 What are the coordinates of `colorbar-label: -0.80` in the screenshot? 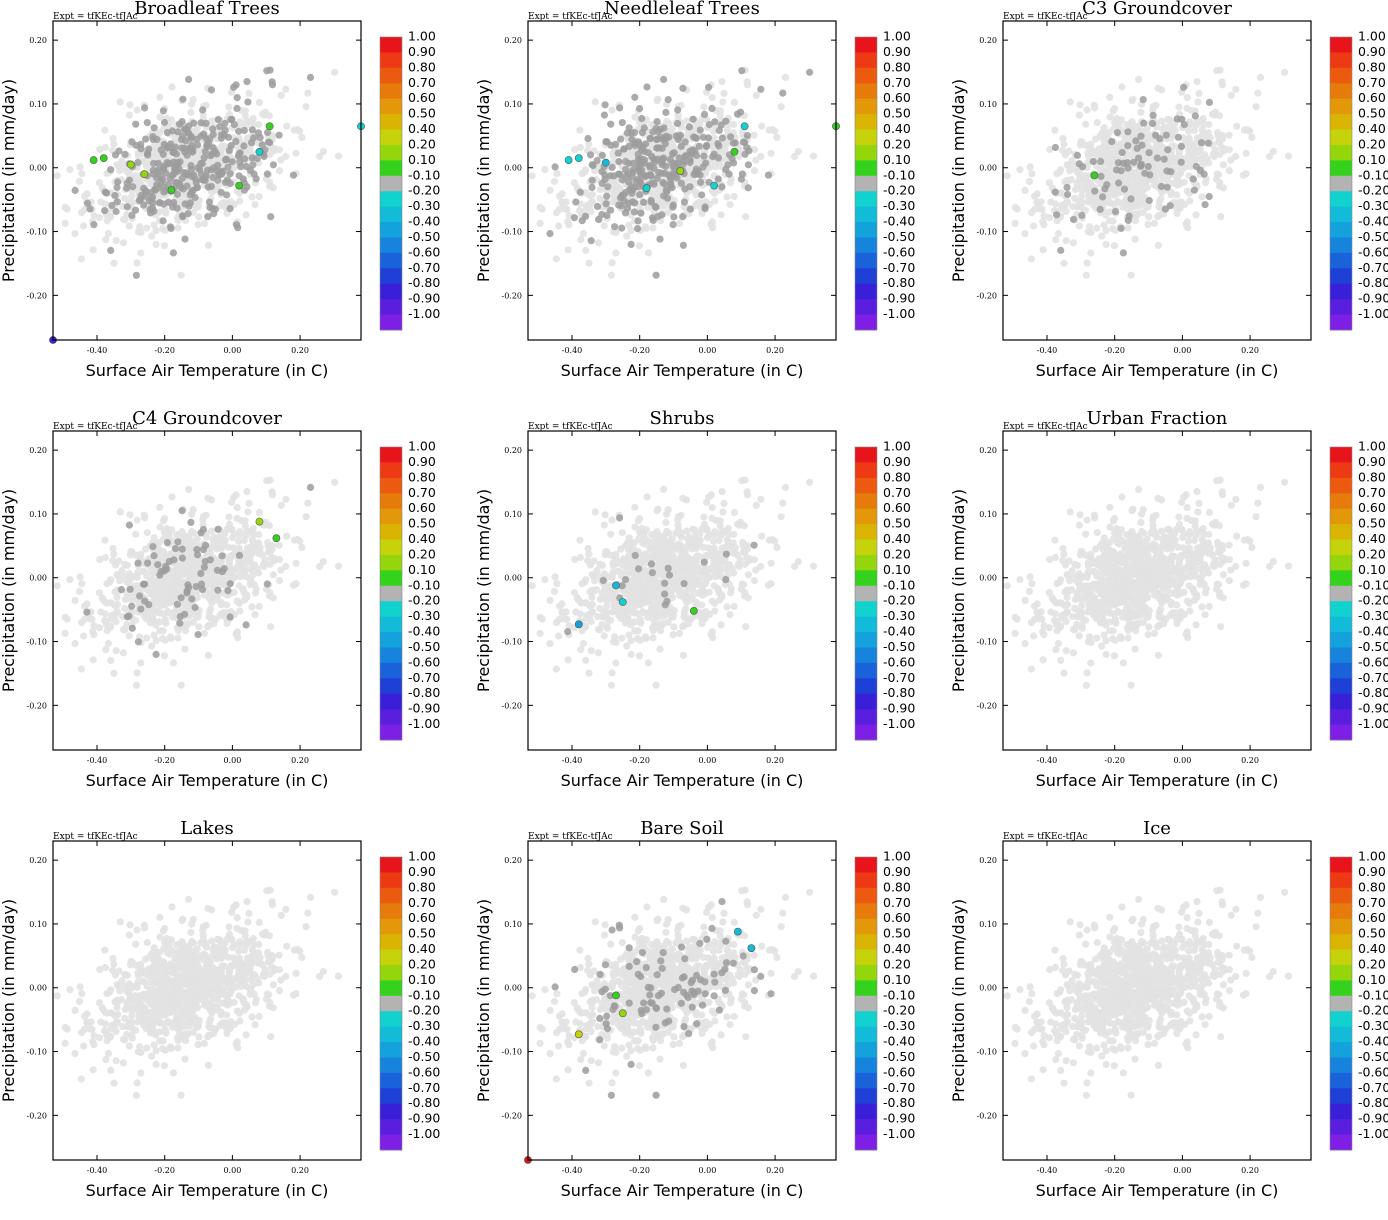 It's located at (424, 692).